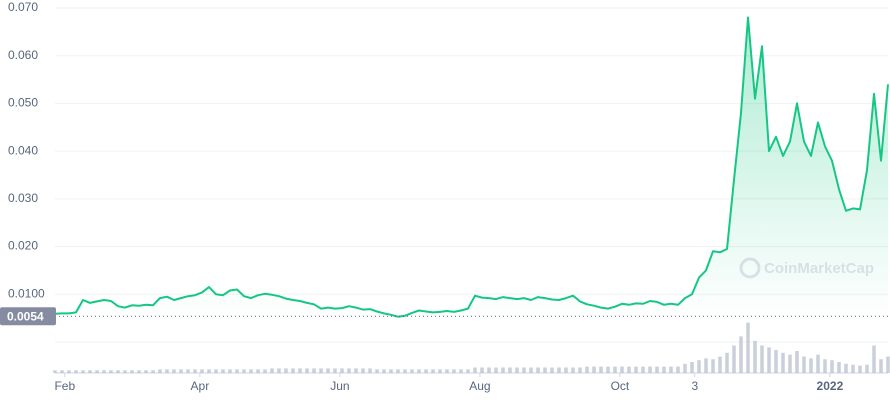  What do you see at coordinates (694, 386) in the screenshot?
I see `x-tick-label: 3` at bounding box center [694, 386].